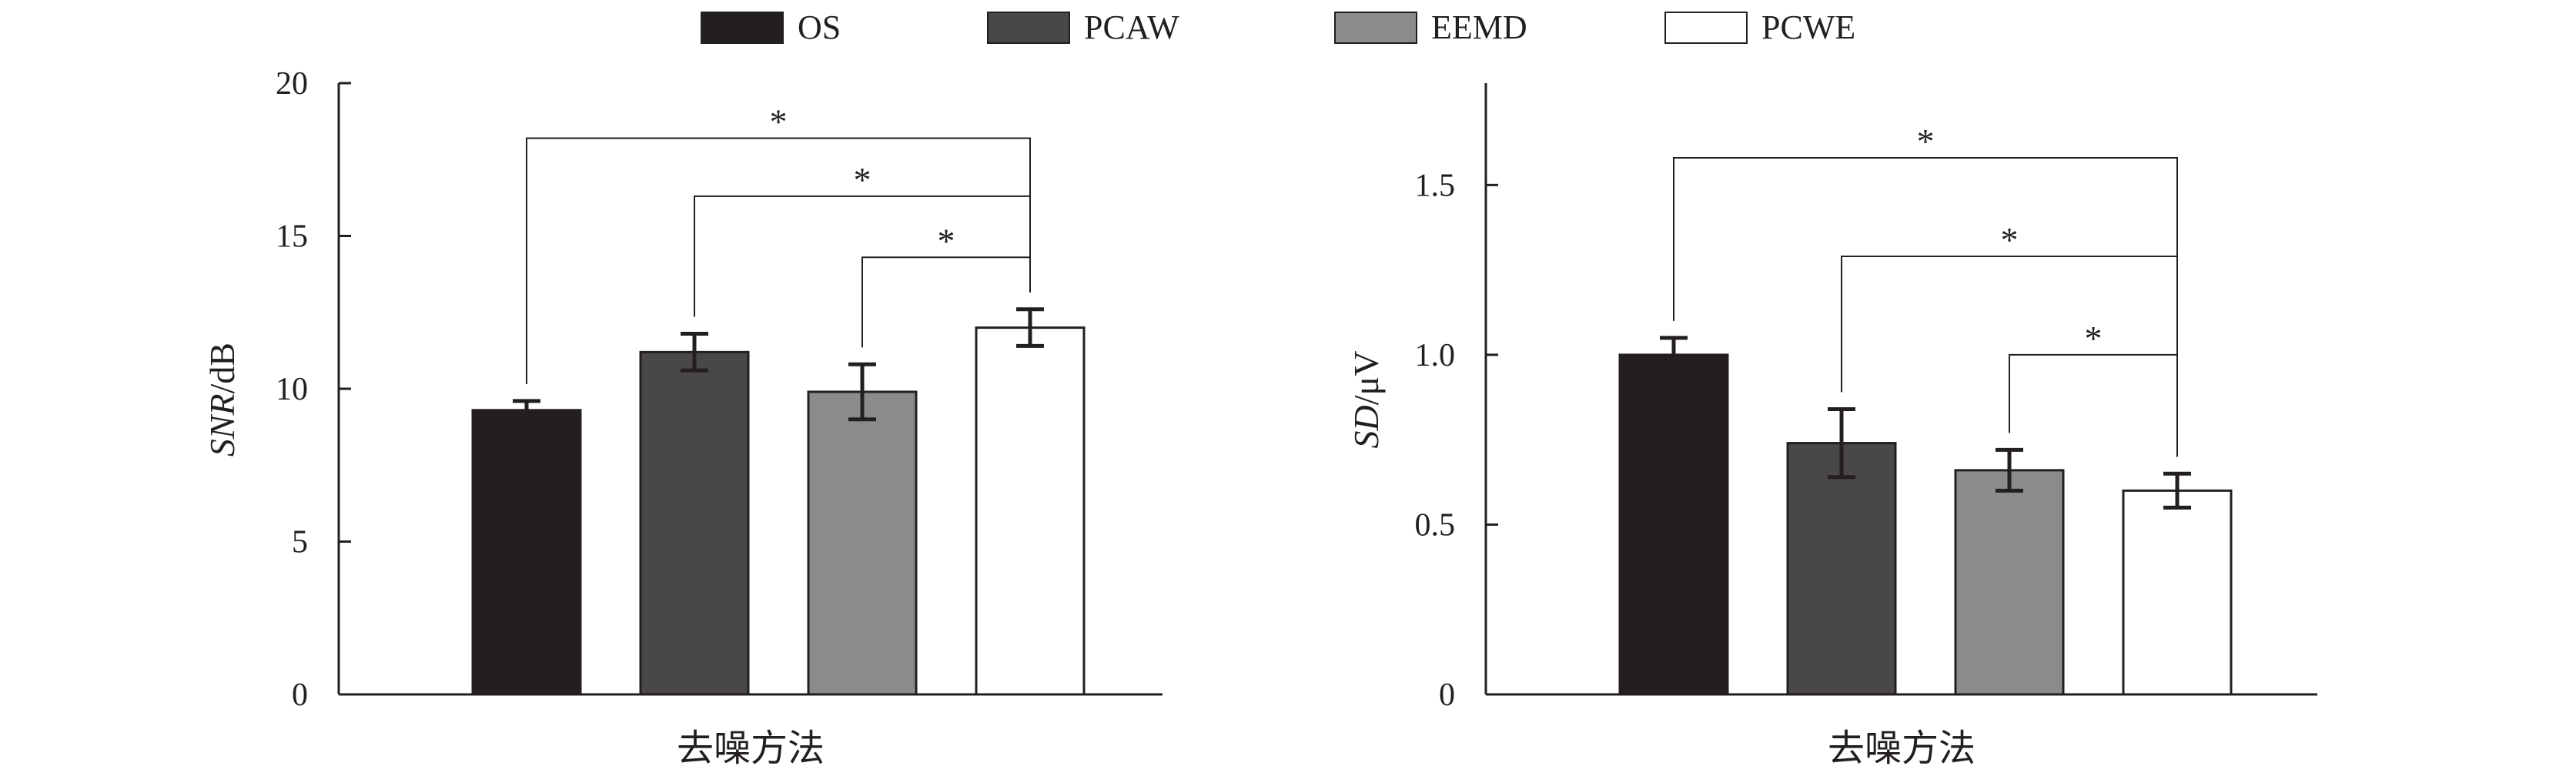 The image size is (2576, 776). Describe the element at coordinates (292, 84) in the screenshot. I see `y-tick-label: 20` at that location.